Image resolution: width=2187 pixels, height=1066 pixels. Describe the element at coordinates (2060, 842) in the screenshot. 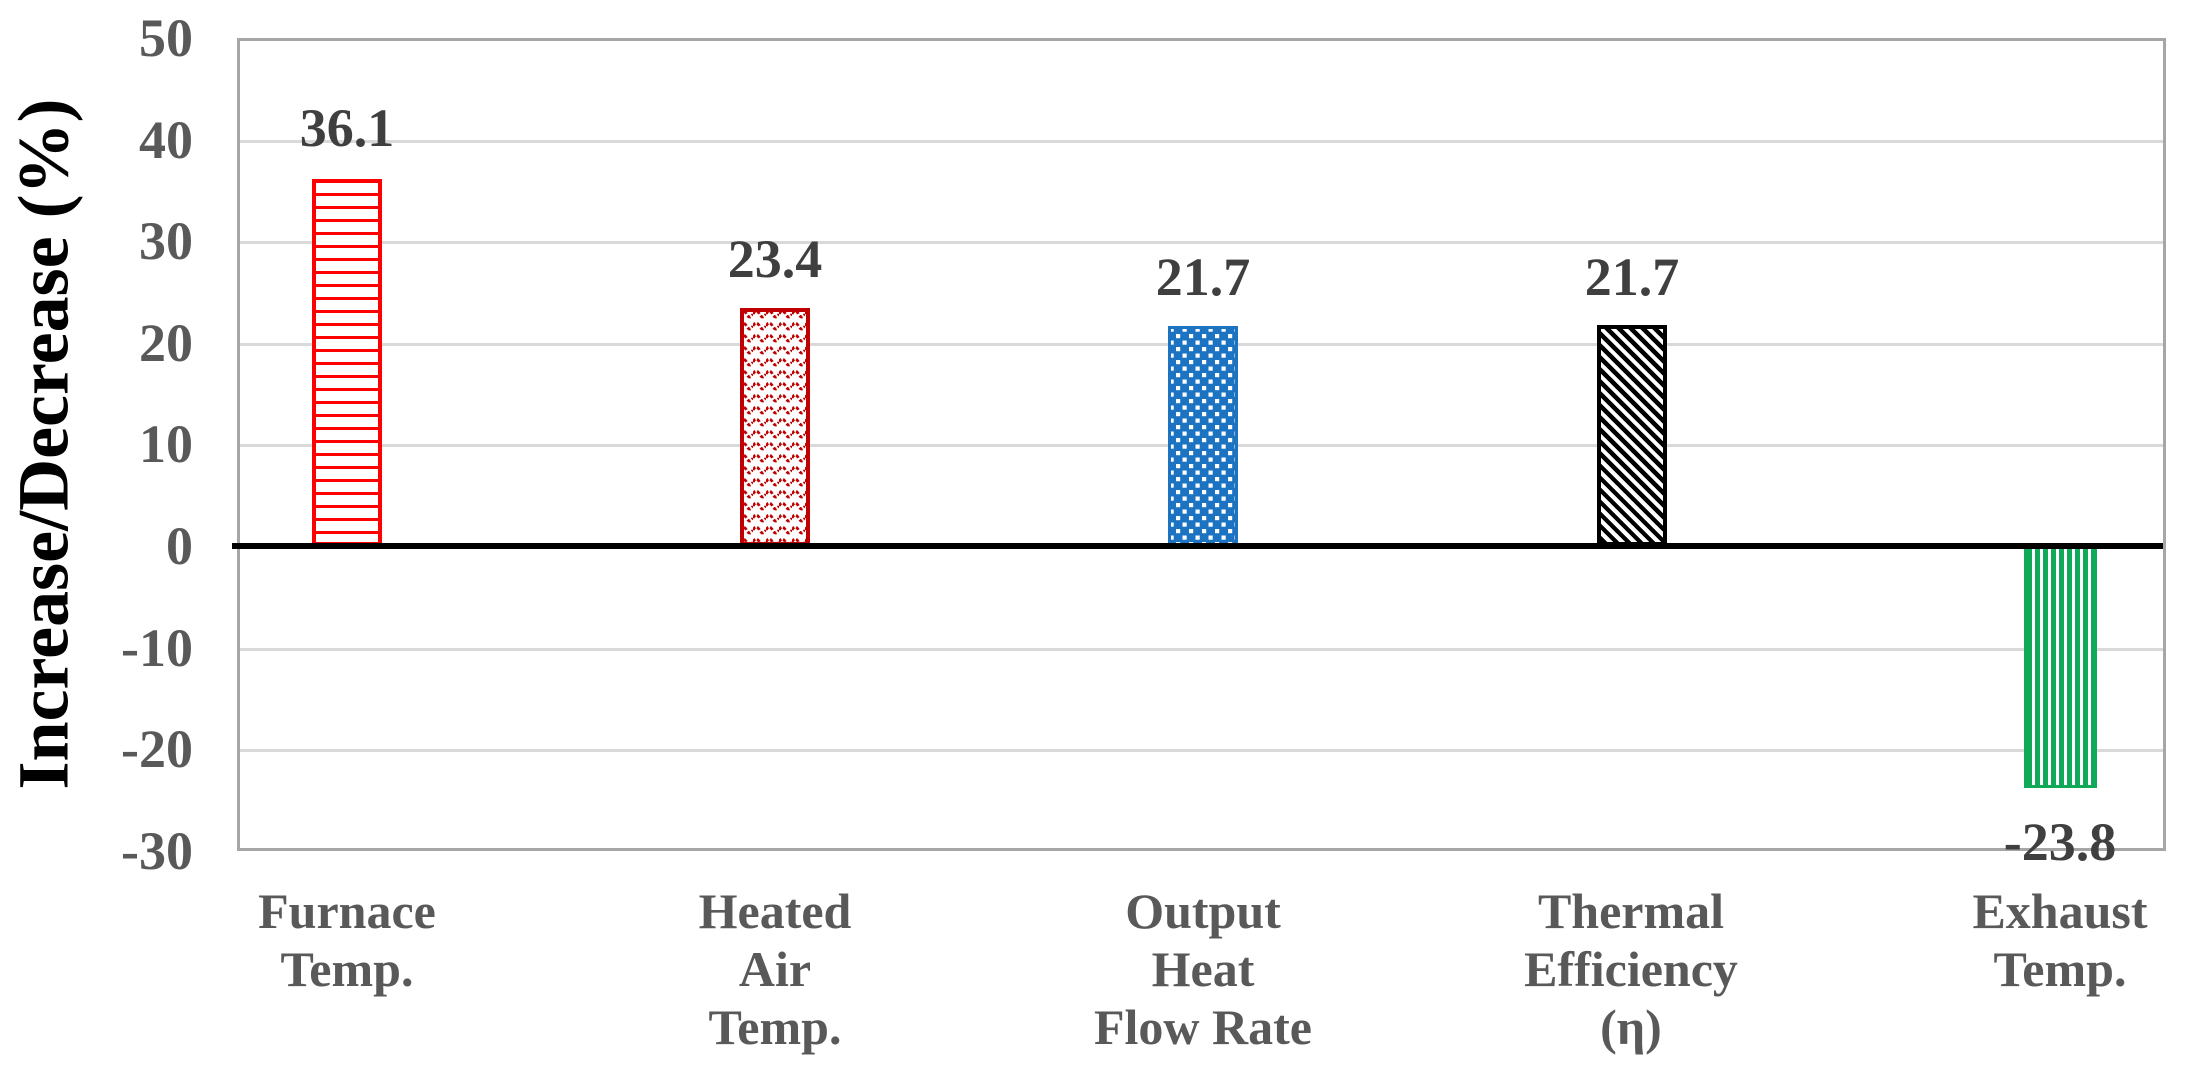

I see `value-label-exhaust: -23.8` at that location.